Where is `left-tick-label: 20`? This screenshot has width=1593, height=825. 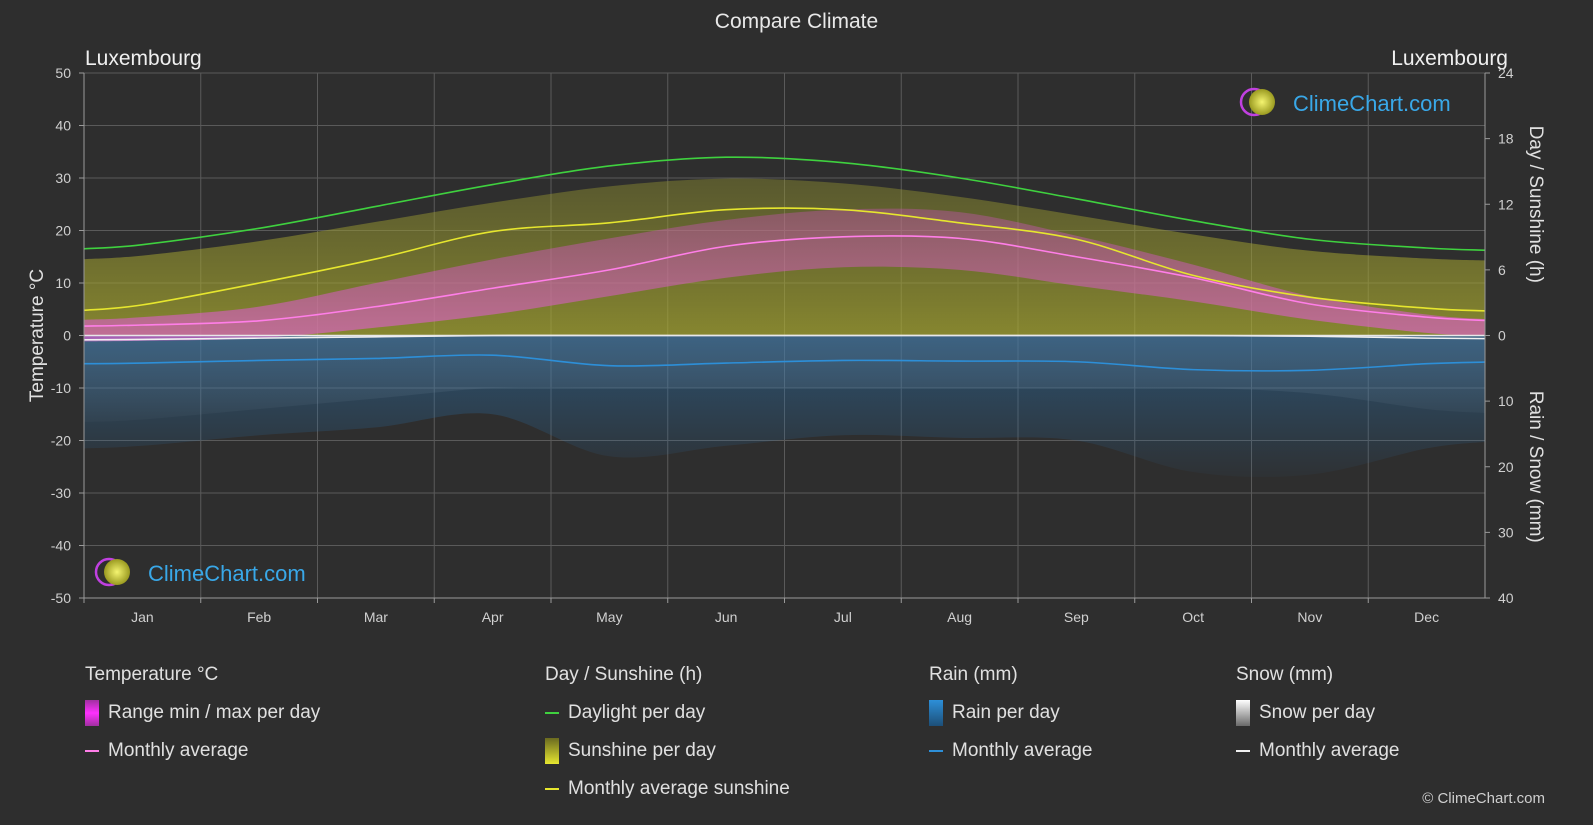 left-tick-label: 20 is located at coordinates (63, 231).